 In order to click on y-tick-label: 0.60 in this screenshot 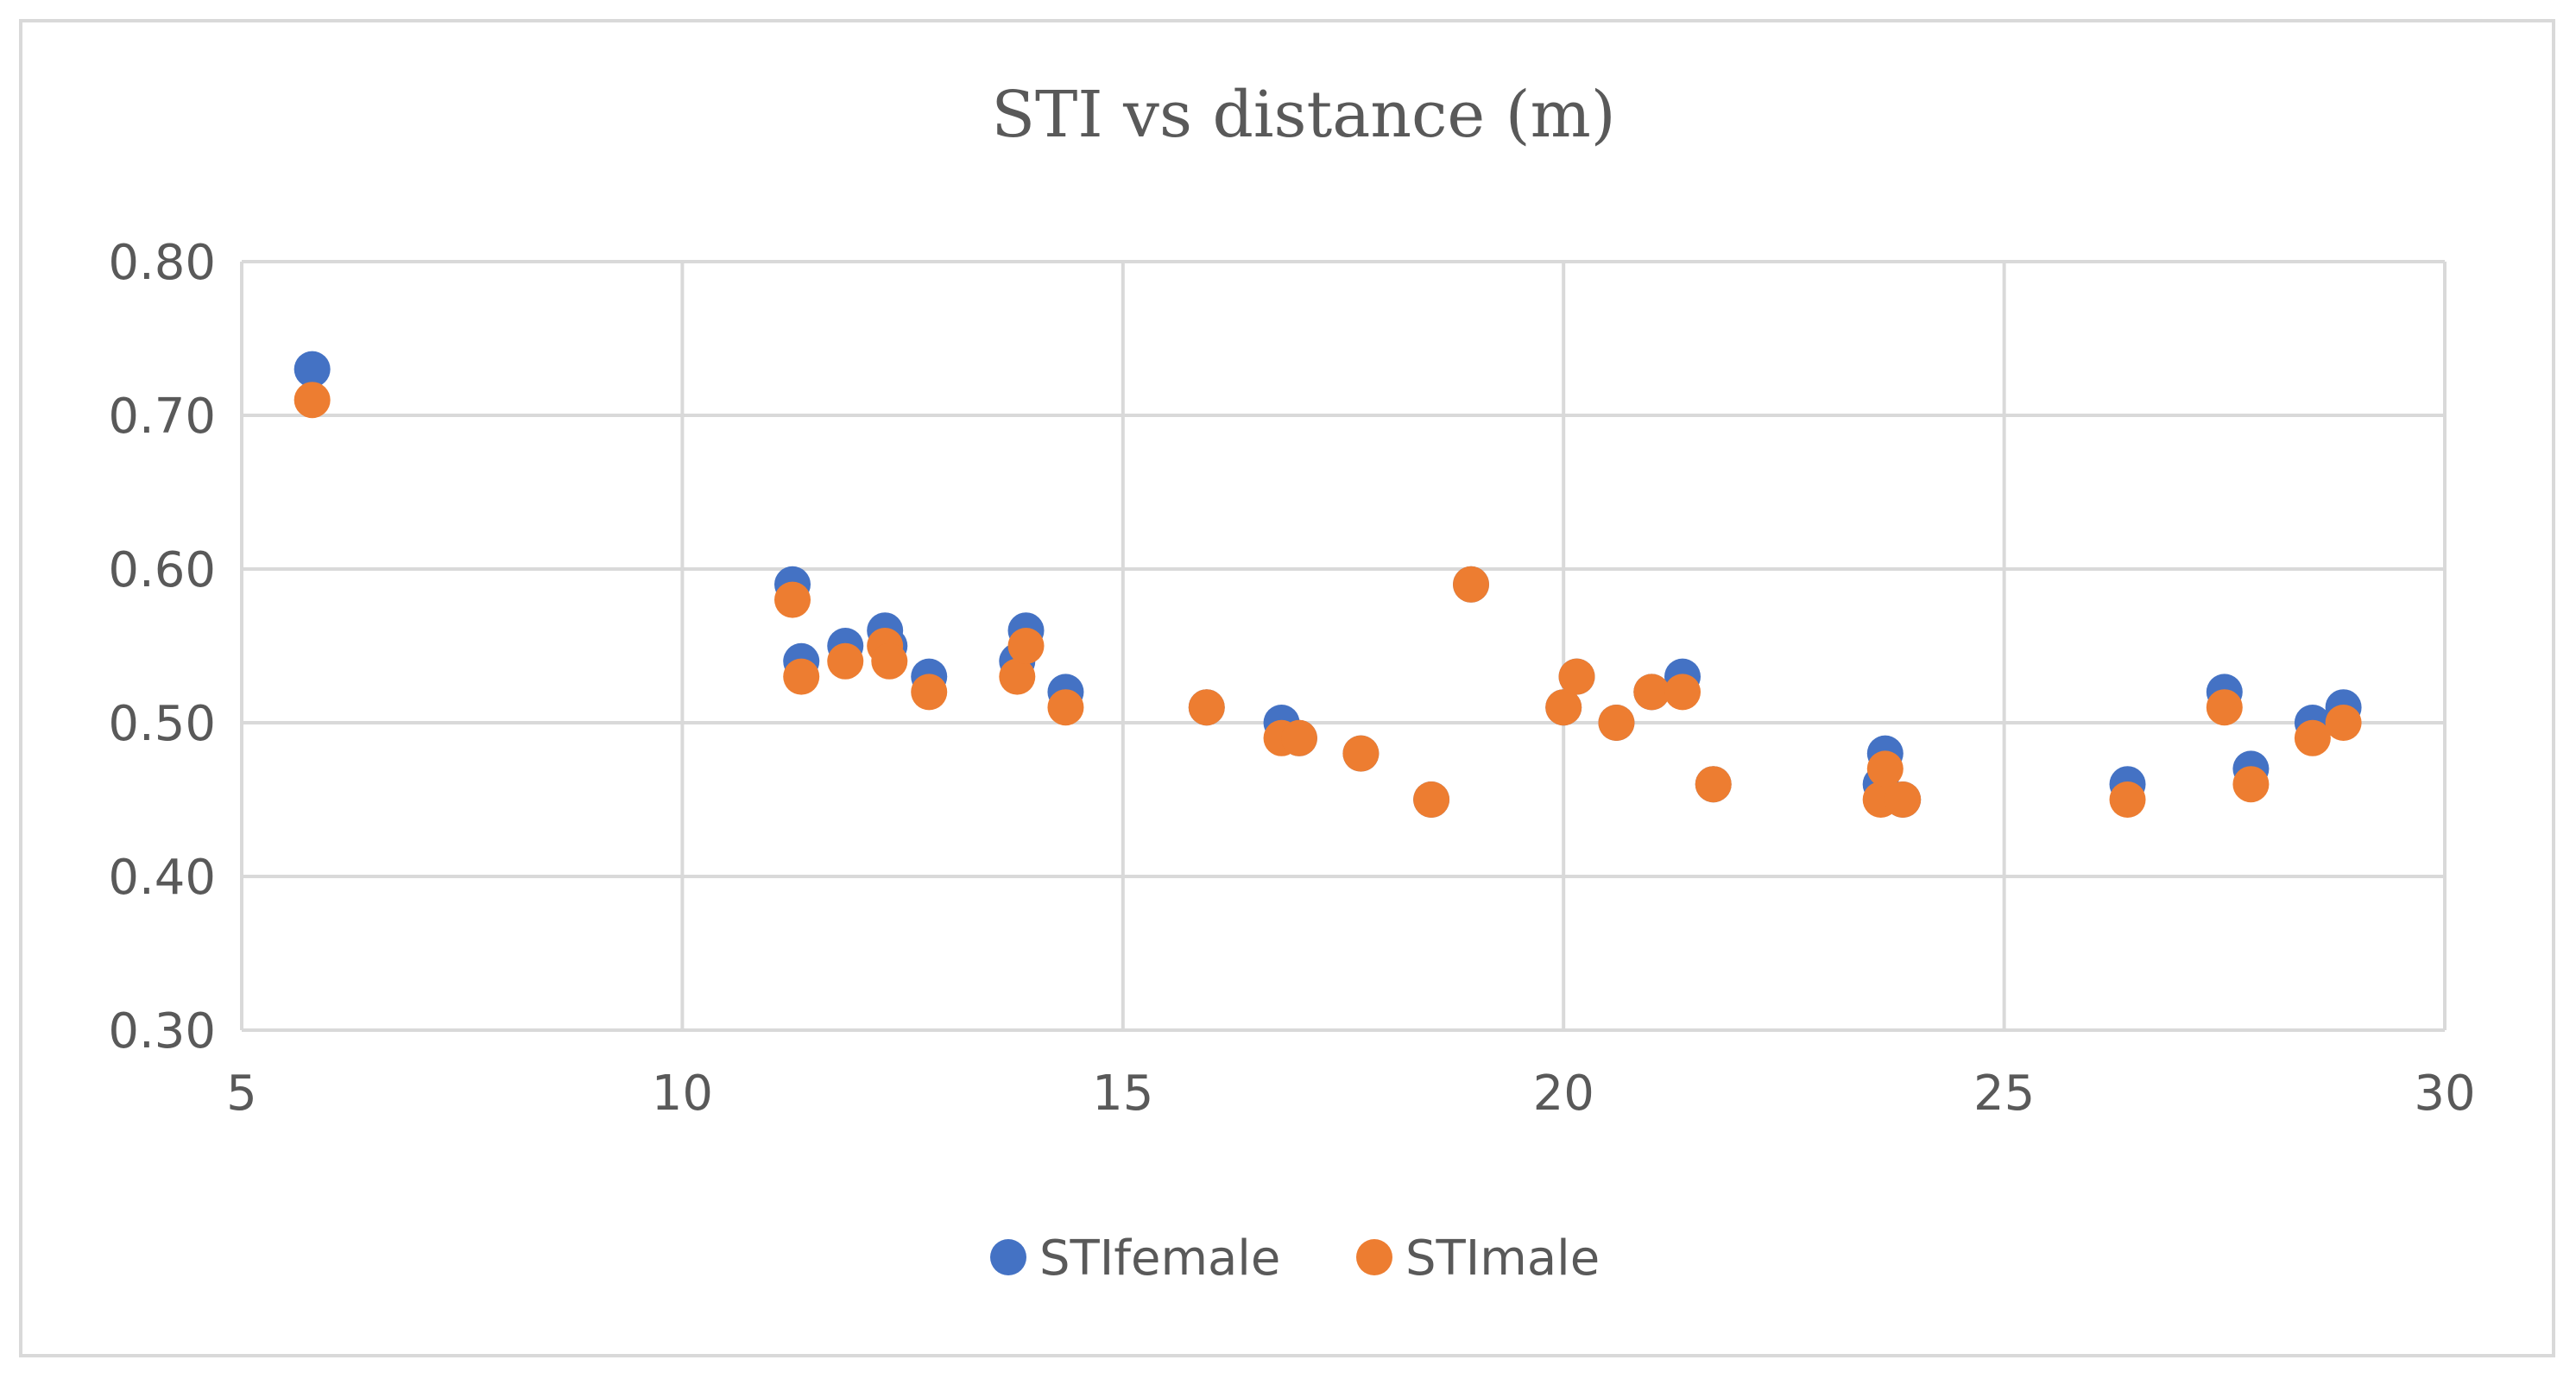, I will do `click(162, 570)`.